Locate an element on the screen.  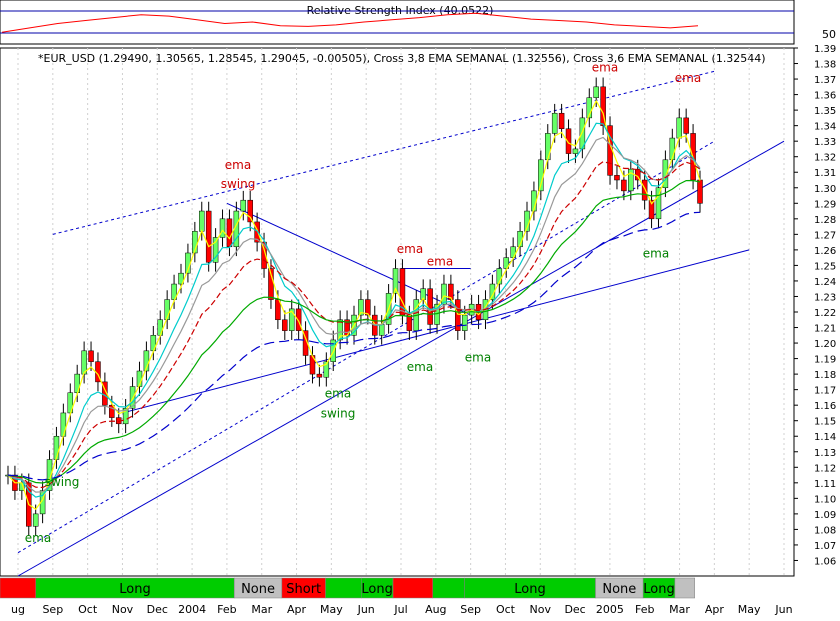
signal-label: Short is located at coordinates (303, 589).